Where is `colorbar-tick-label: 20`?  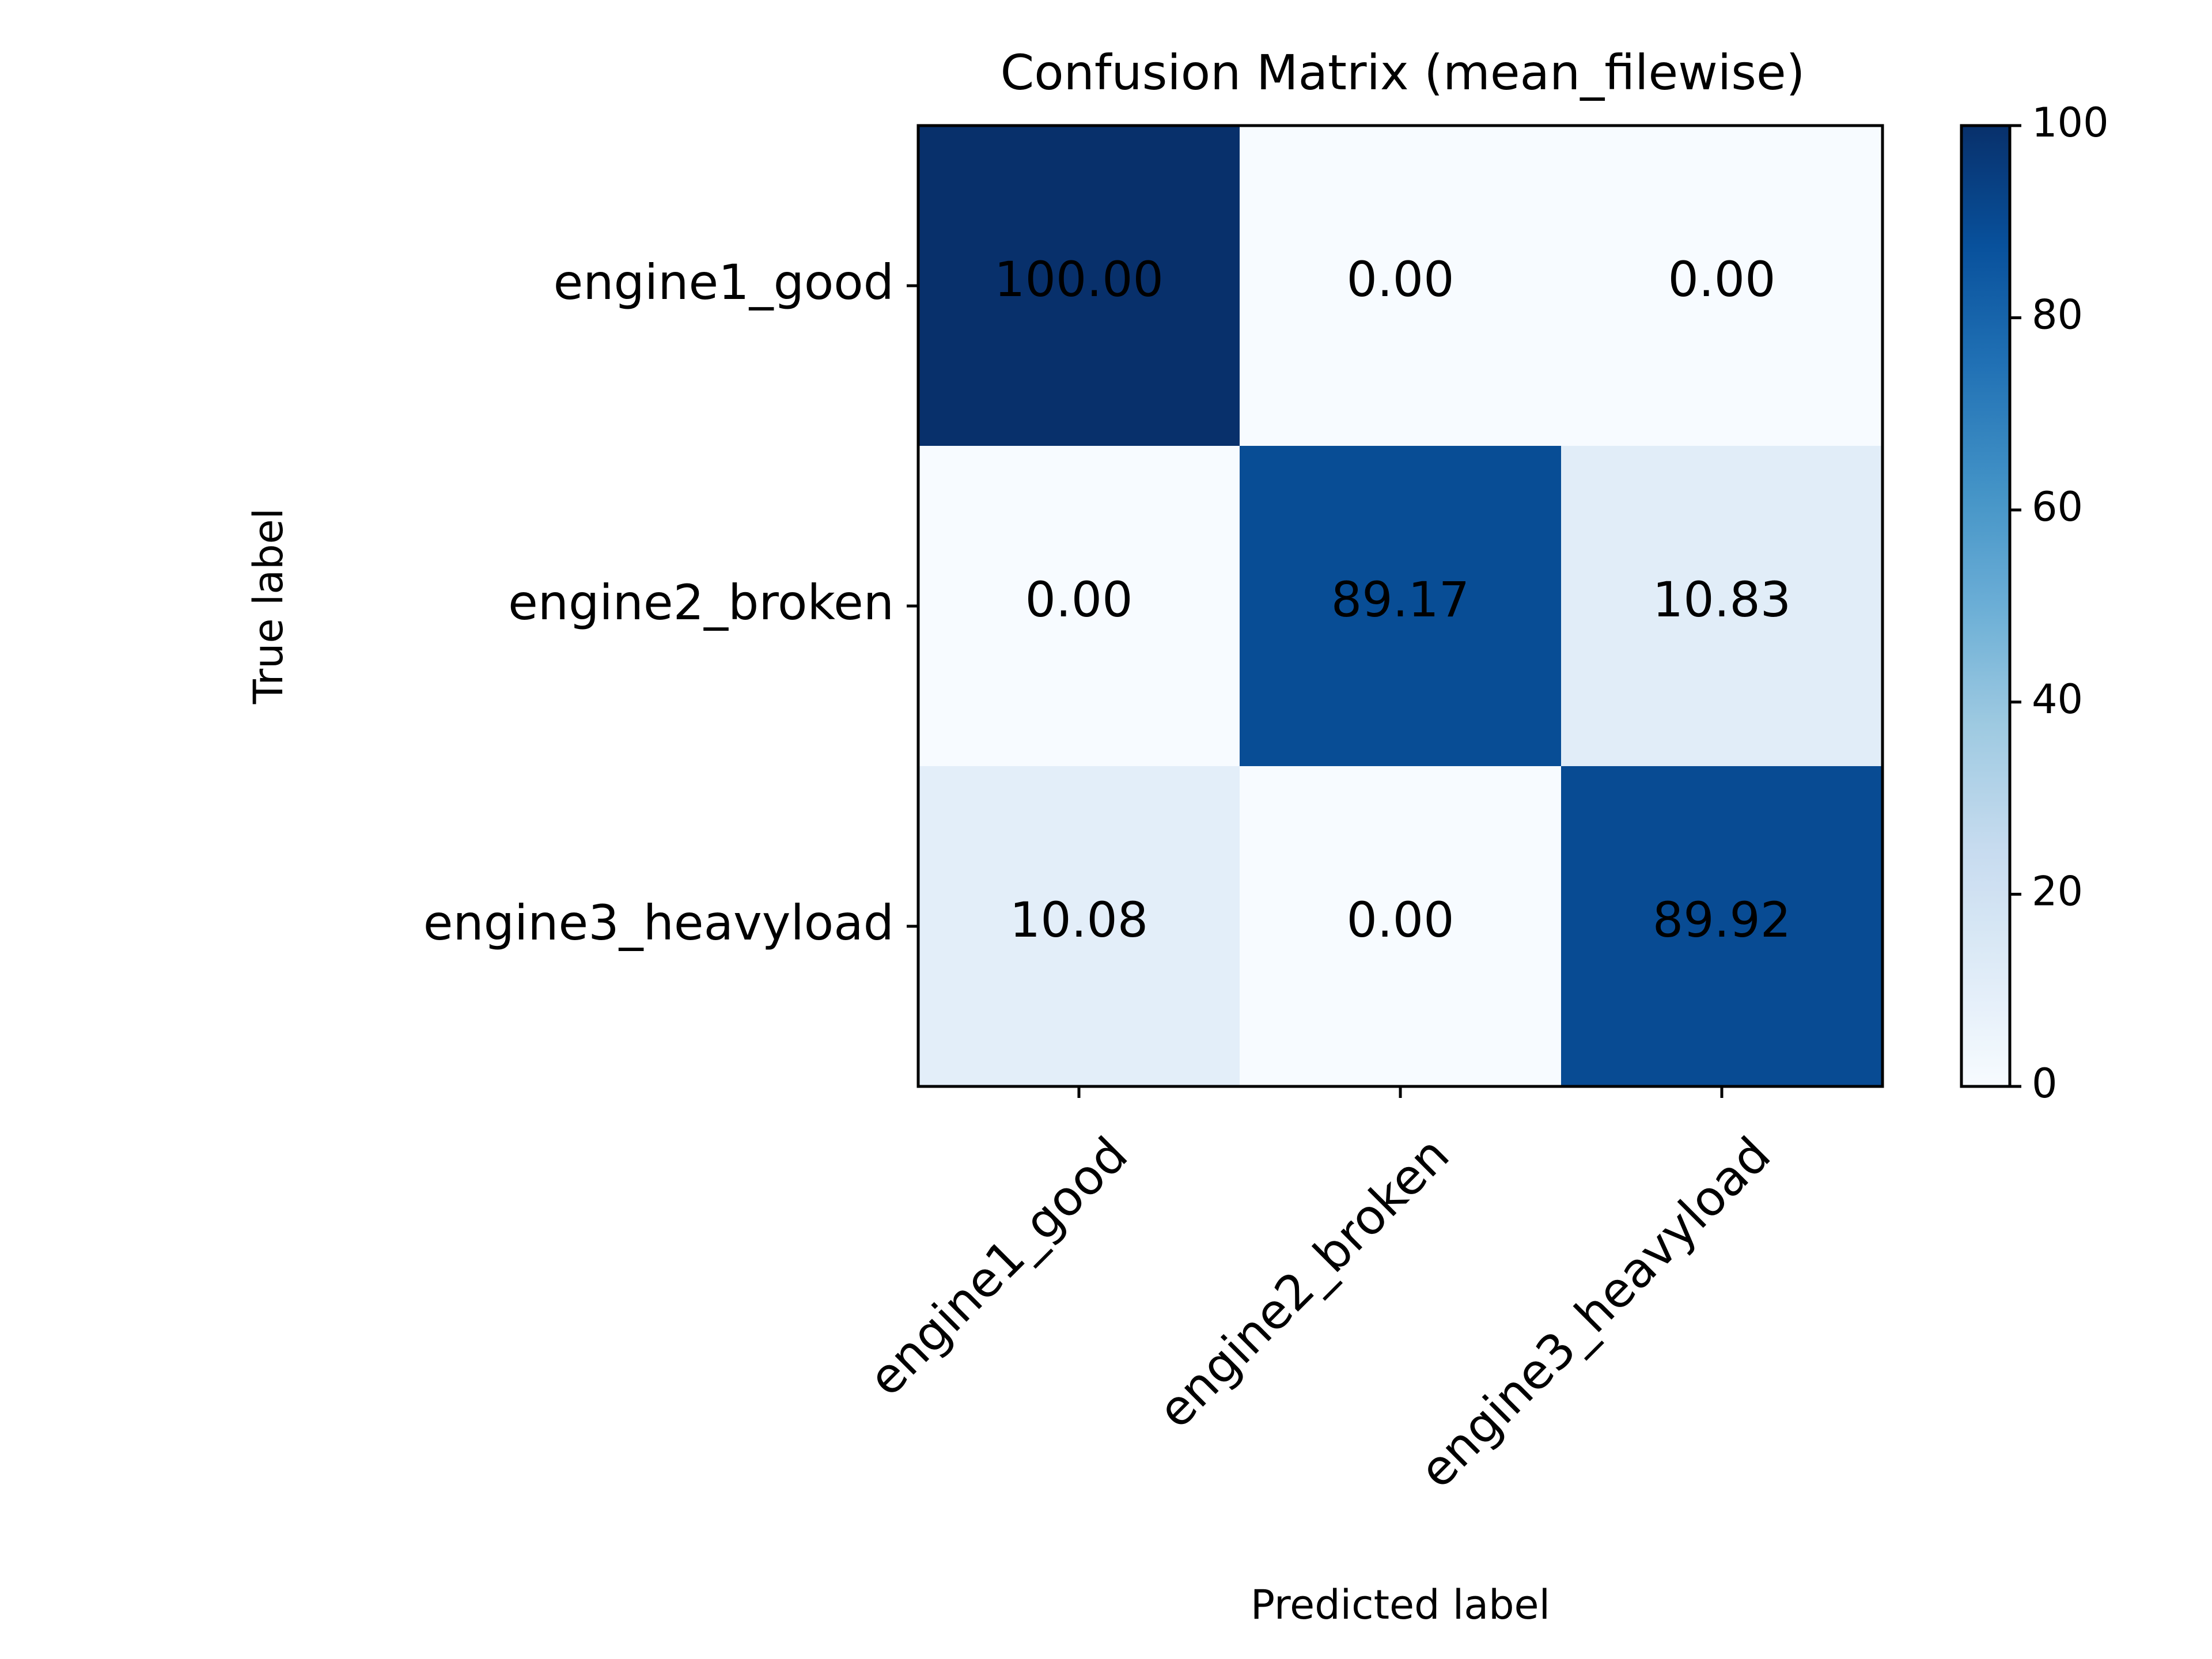
colorbar-tick-label: 20 is located at coordinates (2057, 891).